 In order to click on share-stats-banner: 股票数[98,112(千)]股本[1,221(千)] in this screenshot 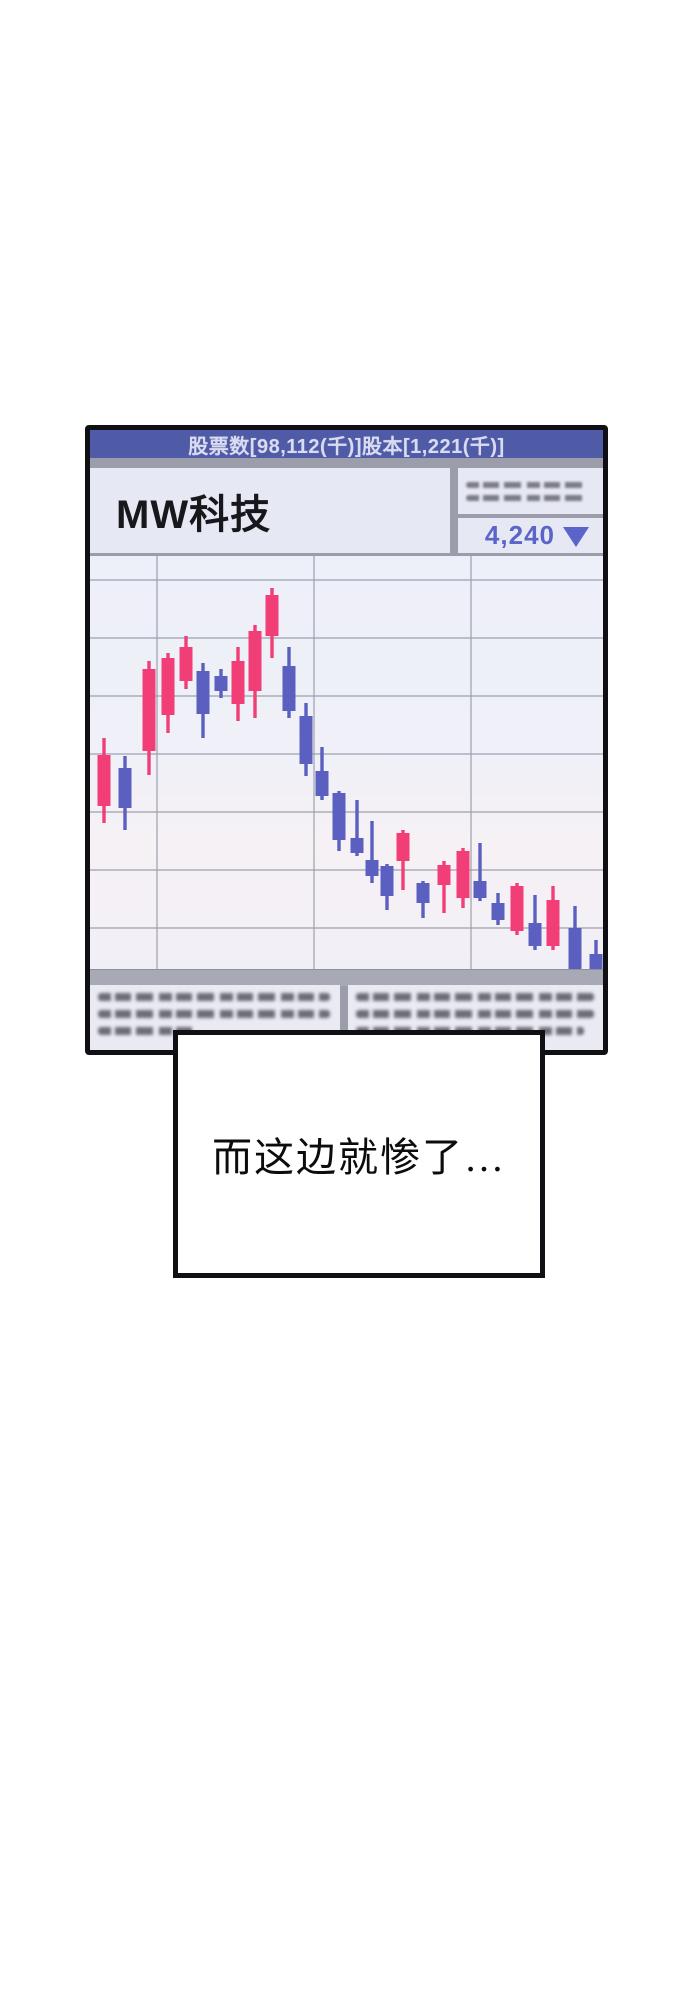, I will do `click(346, 444)`.